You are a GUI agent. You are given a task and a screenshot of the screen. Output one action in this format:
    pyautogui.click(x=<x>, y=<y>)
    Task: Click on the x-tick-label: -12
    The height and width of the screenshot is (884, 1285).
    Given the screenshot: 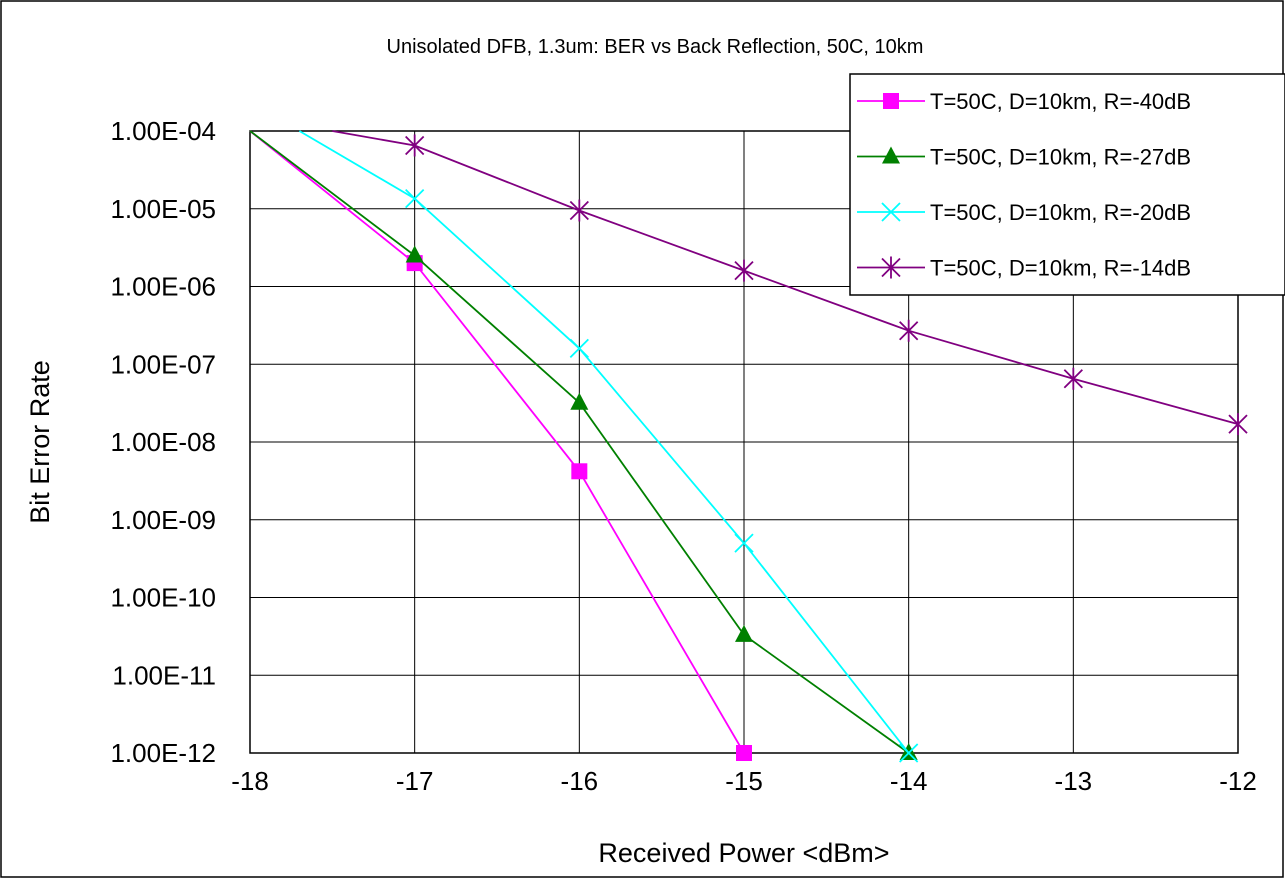 What is the action you would take?
    pyautogui.click(x=1238, y=781)
    